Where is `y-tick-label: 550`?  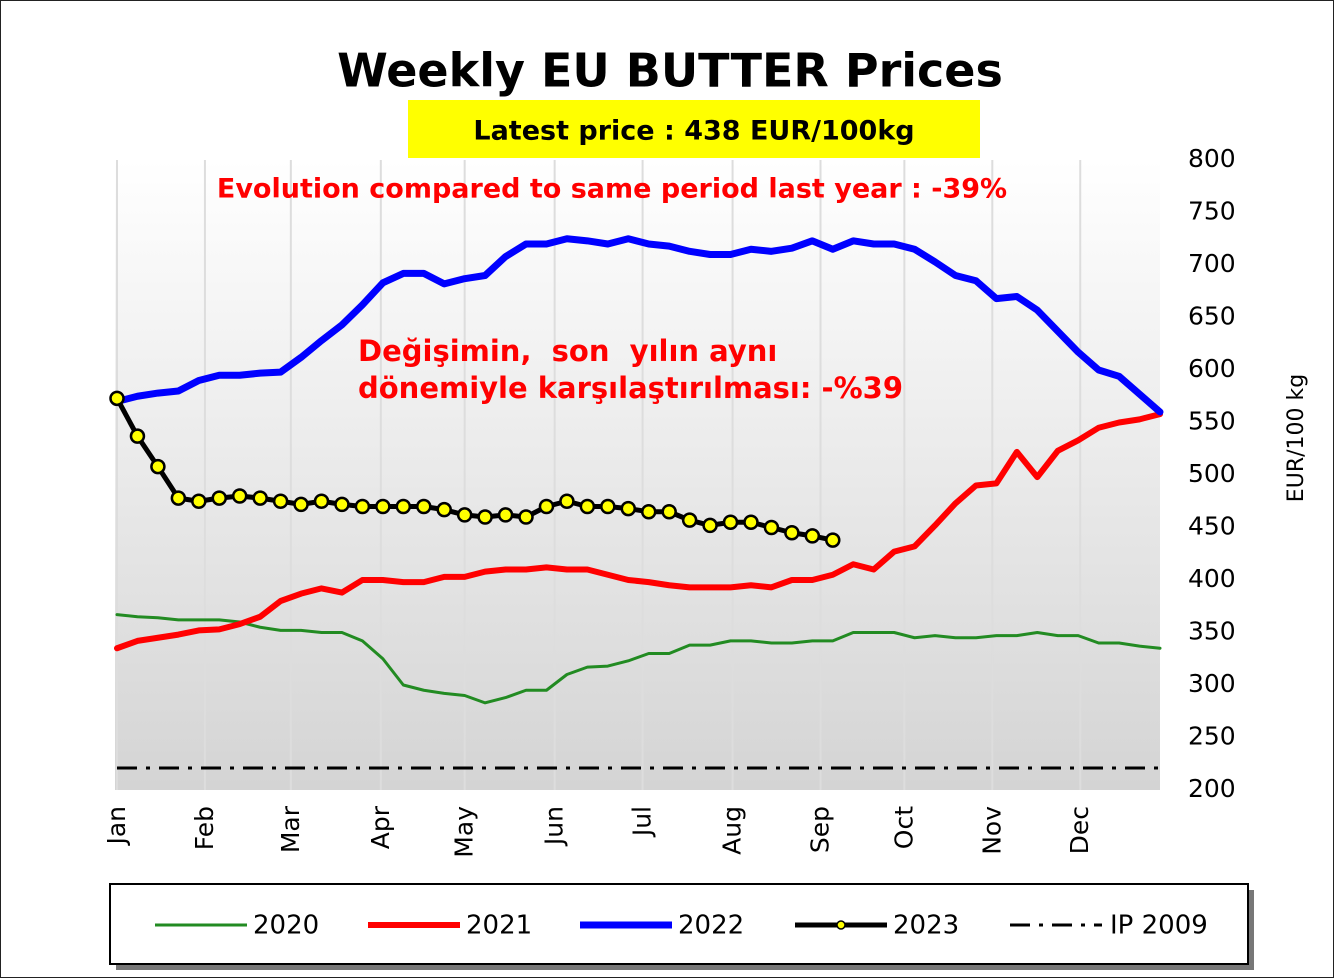 y-tick-label: 550 is located at coordinates (1212, 421).